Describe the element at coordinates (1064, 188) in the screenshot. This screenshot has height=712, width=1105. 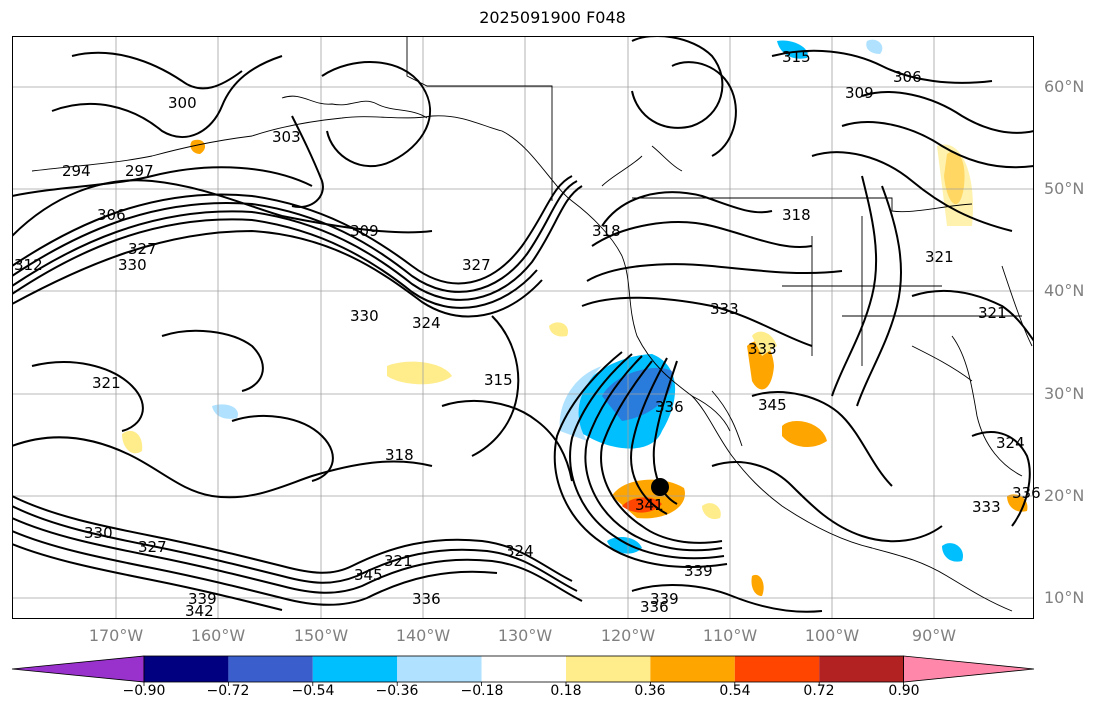
I see `lat-label: 50°N` at that location.